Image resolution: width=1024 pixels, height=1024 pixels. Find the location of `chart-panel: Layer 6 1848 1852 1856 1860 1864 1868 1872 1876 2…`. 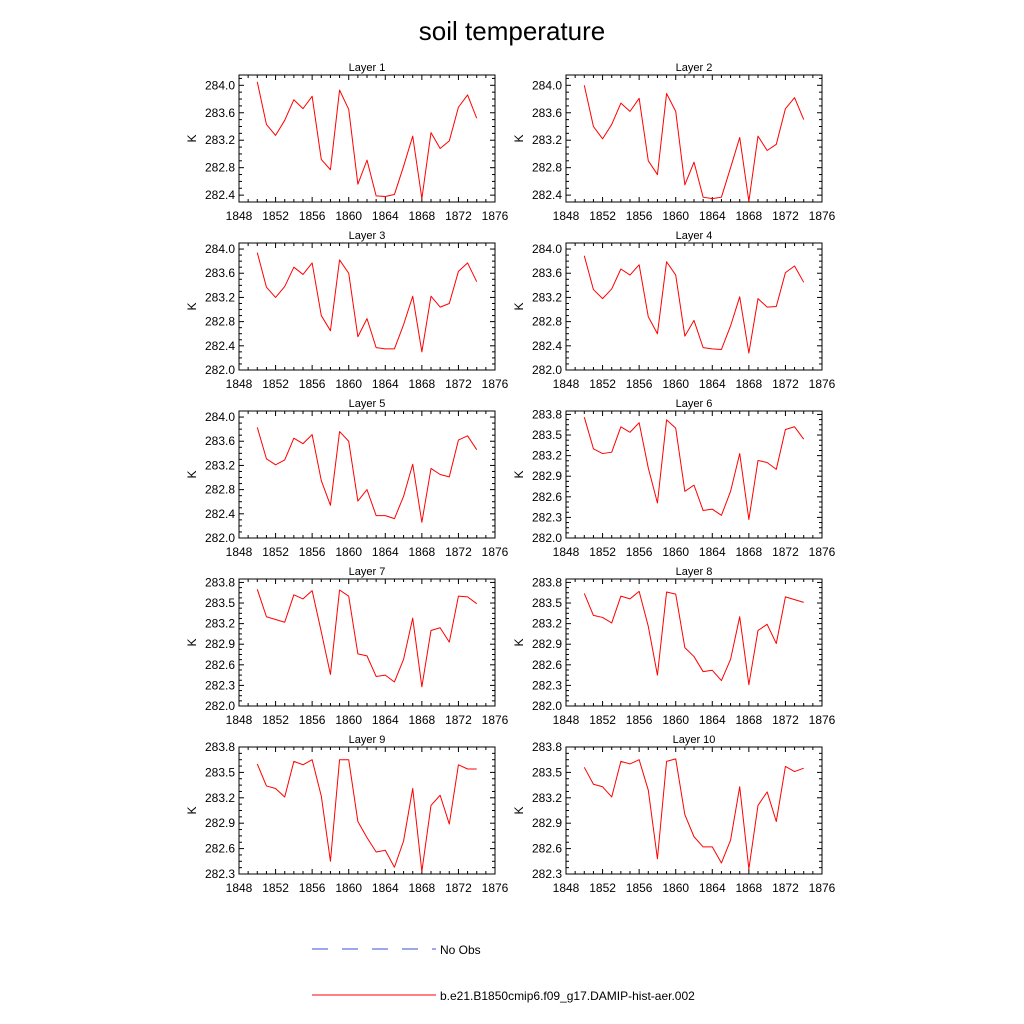

chart-panel: Layer 6 1848 1852 1856 1860 1864 1868 1872 1876 2… is located at coordinates (674, 478).